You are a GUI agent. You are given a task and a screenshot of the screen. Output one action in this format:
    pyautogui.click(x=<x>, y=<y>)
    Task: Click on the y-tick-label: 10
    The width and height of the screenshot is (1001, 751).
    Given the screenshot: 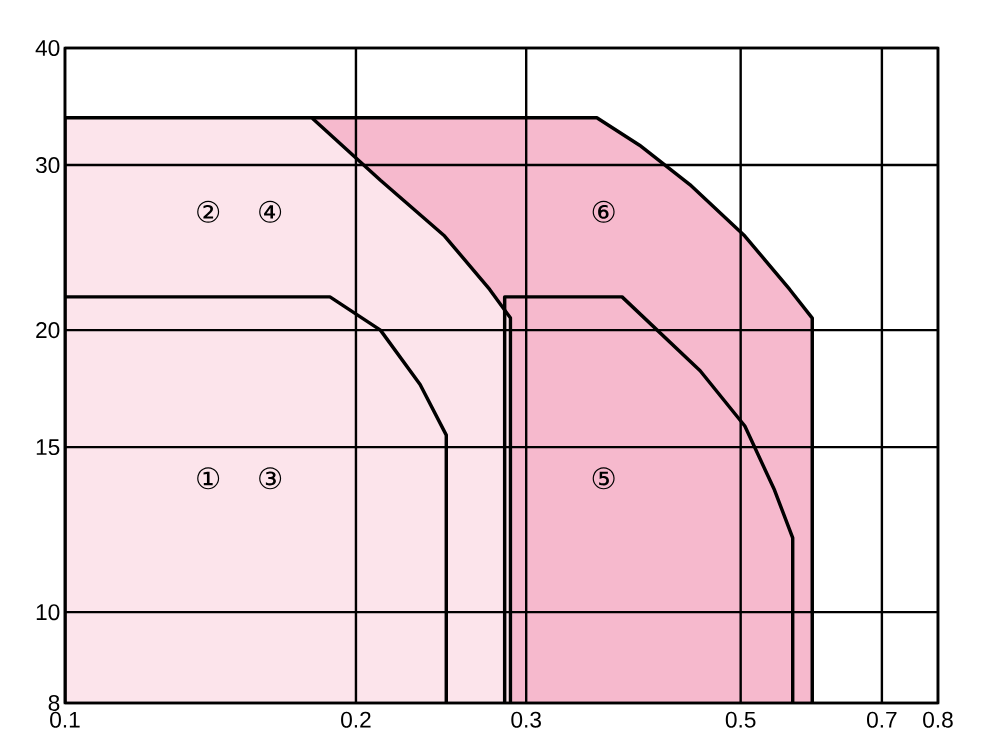 What is the action you would take?
    pyautogui.click(x=48, y=612)
    